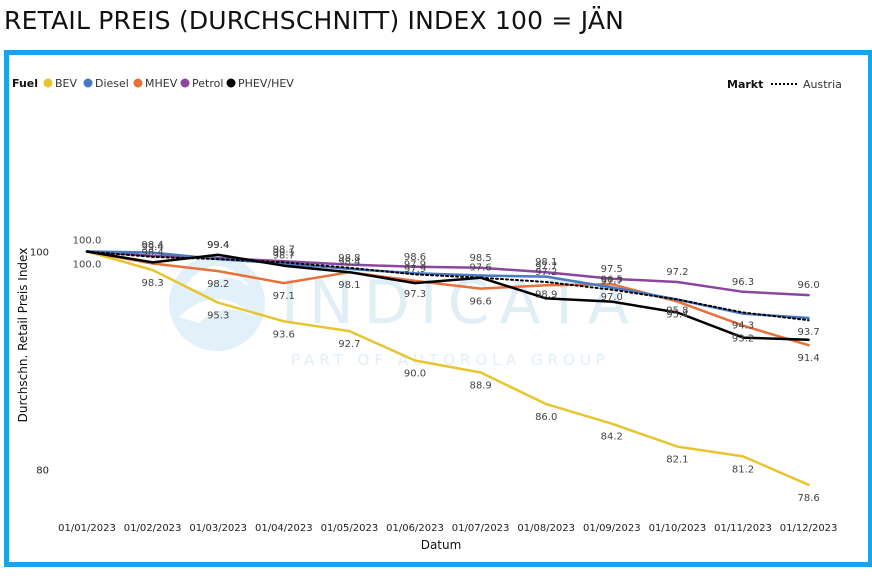  Describe the element at coordinates (185, 83) in the screenshot. I see `legend-marker-petrol` at that location.